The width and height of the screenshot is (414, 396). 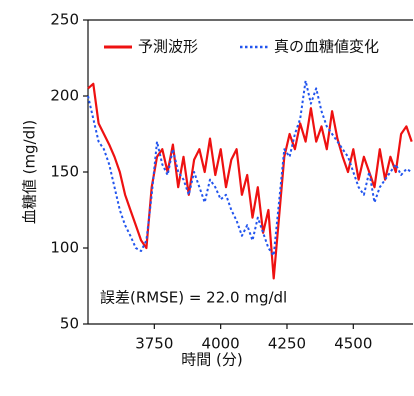 What do you see at coordinates (30, 172) in the screenshot?
I see `y-axis-label: 血糖値 (mg/dl)` at bounding box center [30, 172].